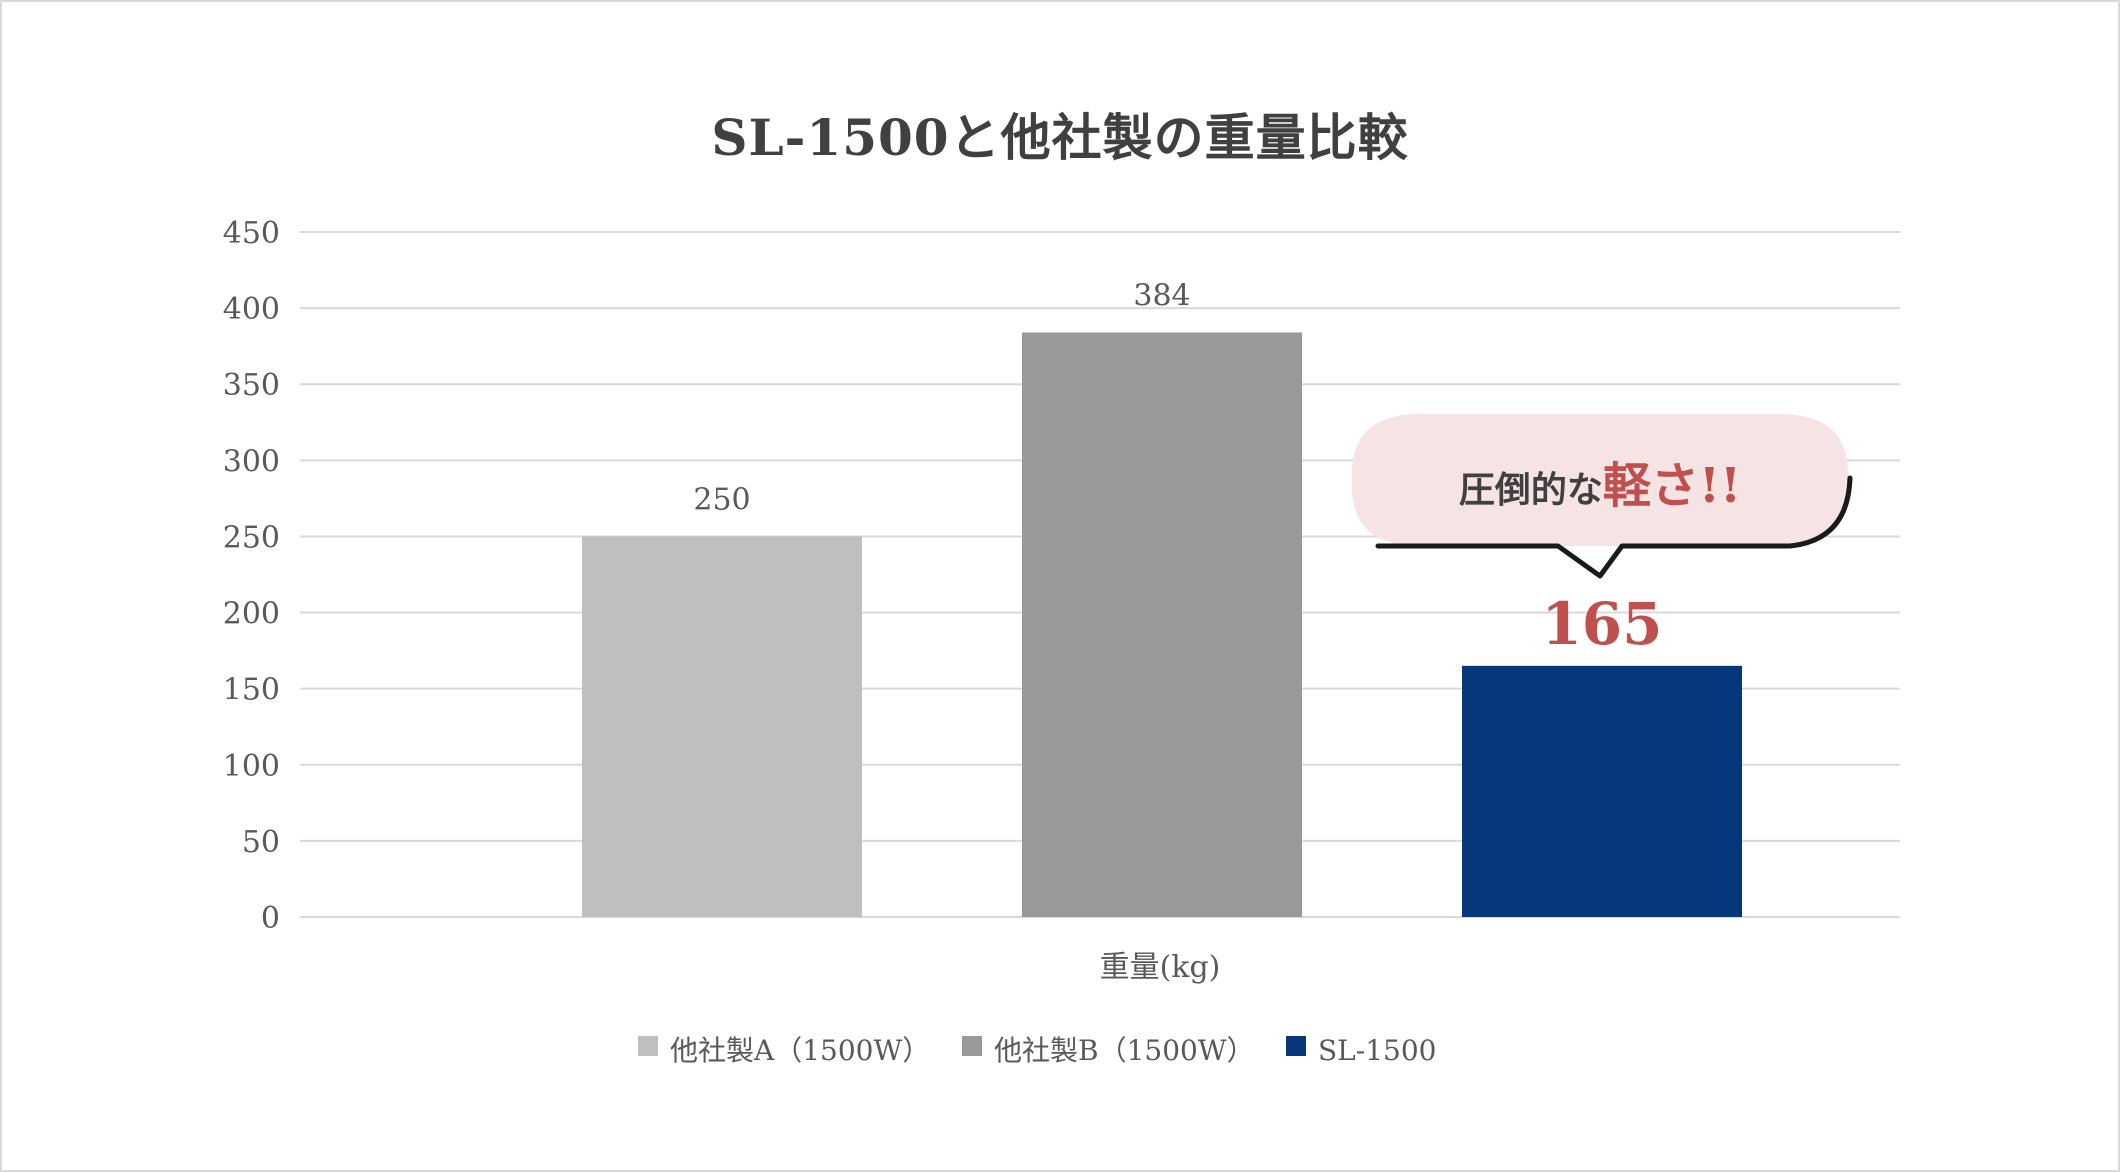  Describe the element at coordinates (251, 537) in the screenshot. I see `y-tick-label: 250` at that location.